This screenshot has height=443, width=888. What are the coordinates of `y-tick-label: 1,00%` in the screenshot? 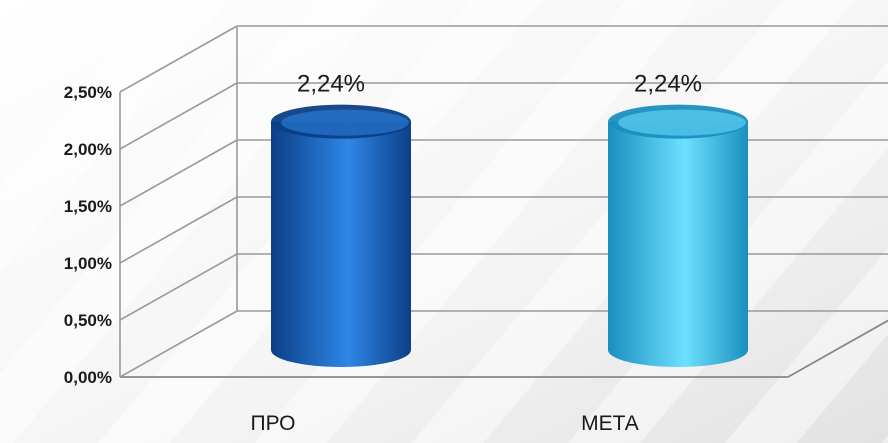 It's located at (88, 263).